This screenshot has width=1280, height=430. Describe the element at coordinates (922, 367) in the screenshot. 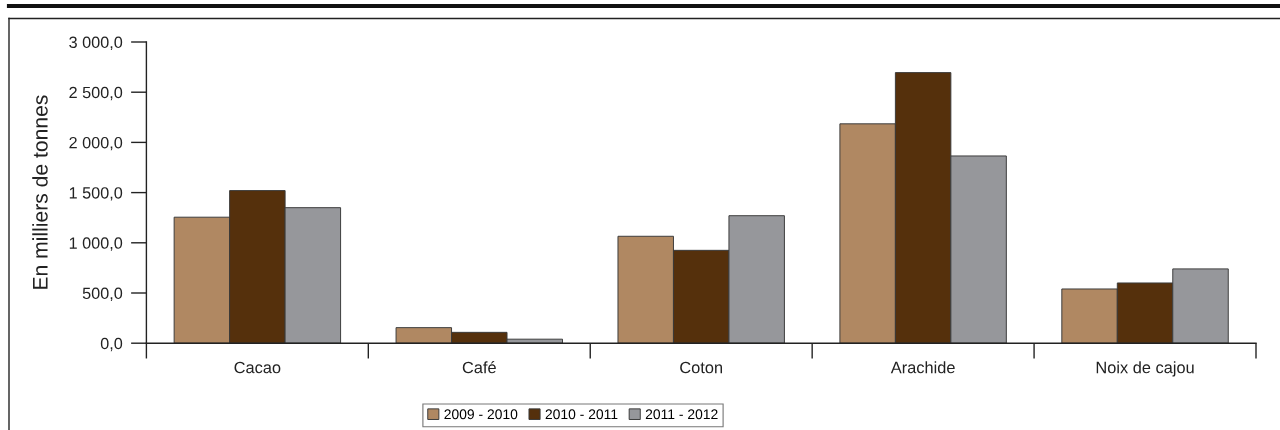

I see `x-tick-label: Arachide` at that location.